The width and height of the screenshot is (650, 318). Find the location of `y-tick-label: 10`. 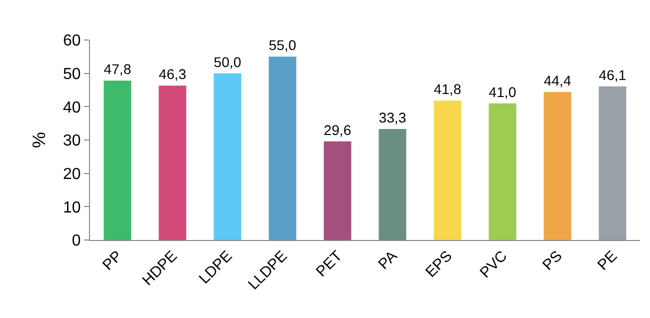

y-tick-label: 10 is located at coordinates (72, 207).